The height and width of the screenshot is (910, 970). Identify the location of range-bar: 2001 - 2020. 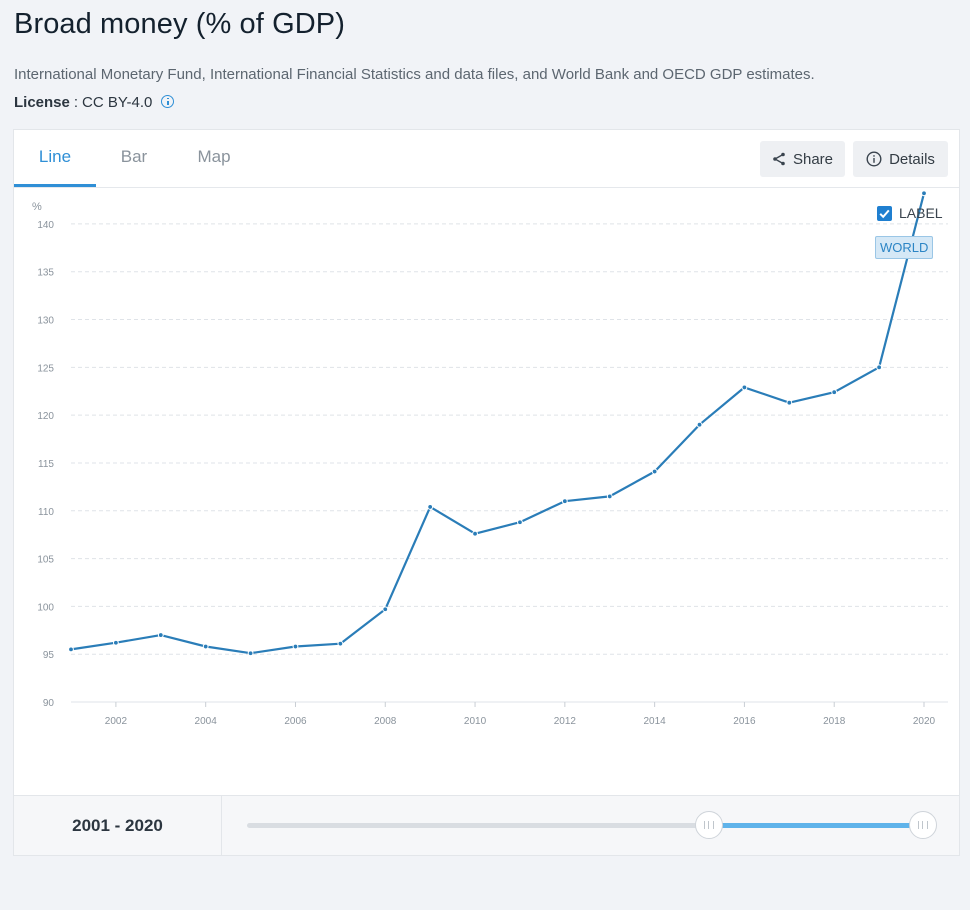
(486, 826).